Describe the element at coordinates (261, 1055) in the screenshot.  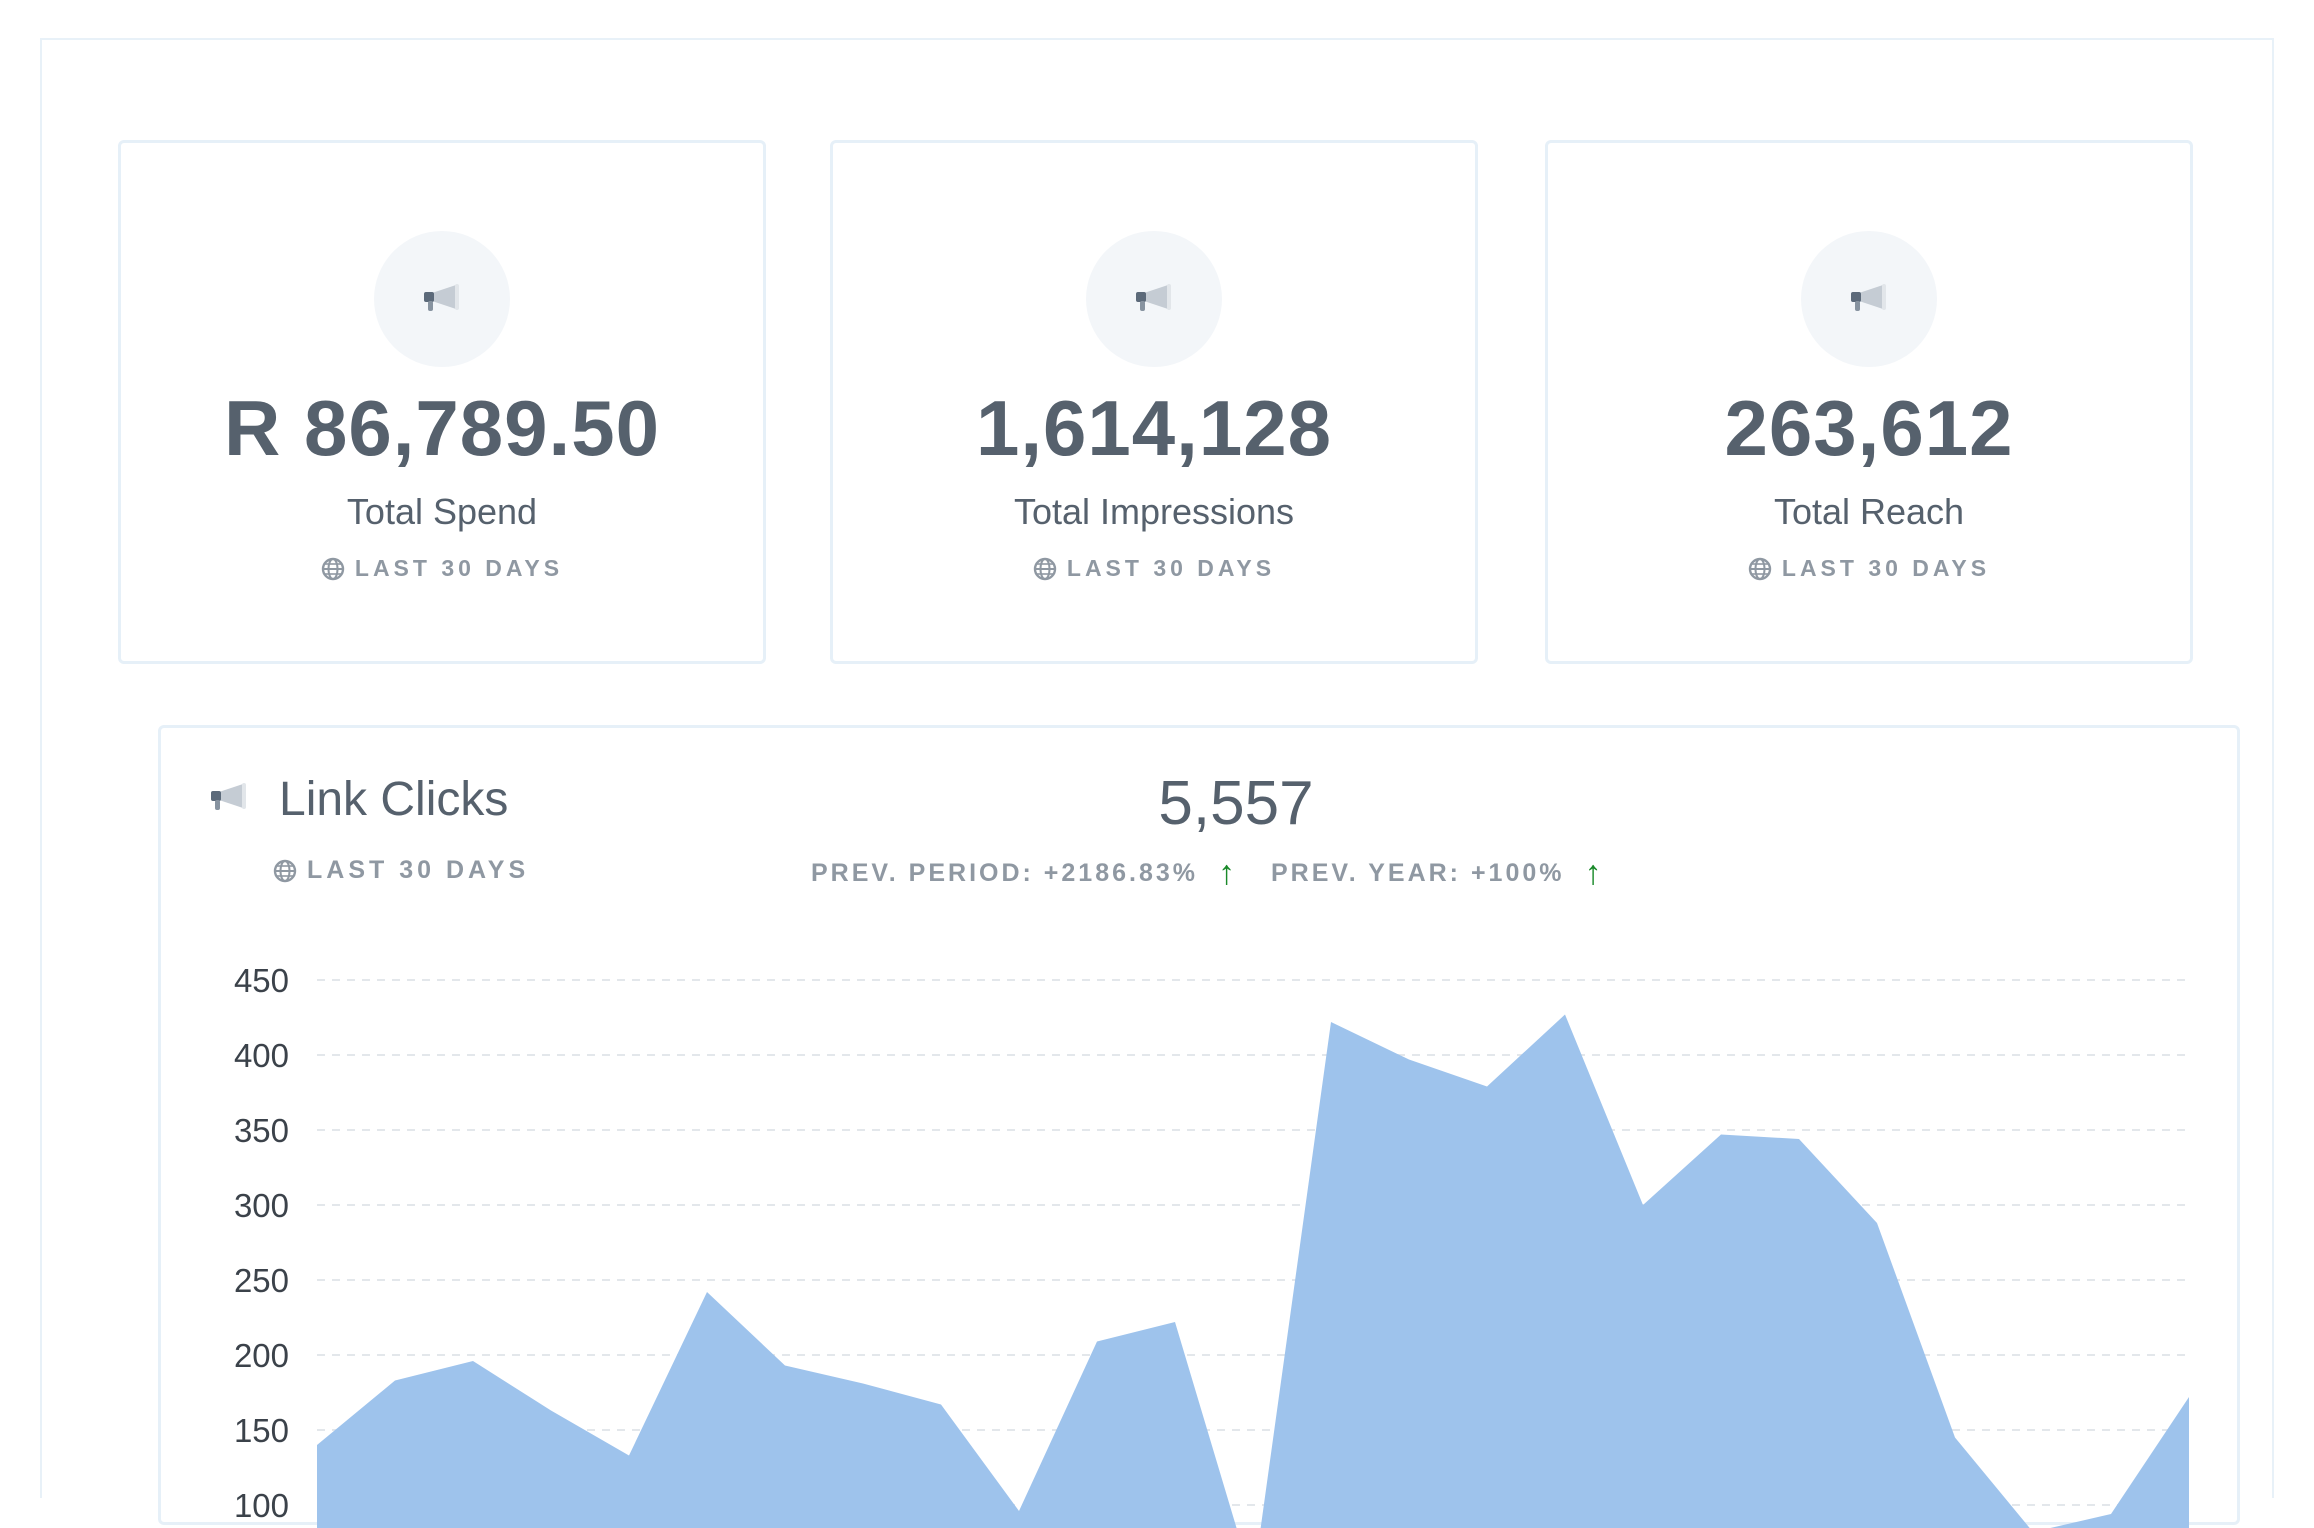
I see `y-tick-label: 400` at that location.